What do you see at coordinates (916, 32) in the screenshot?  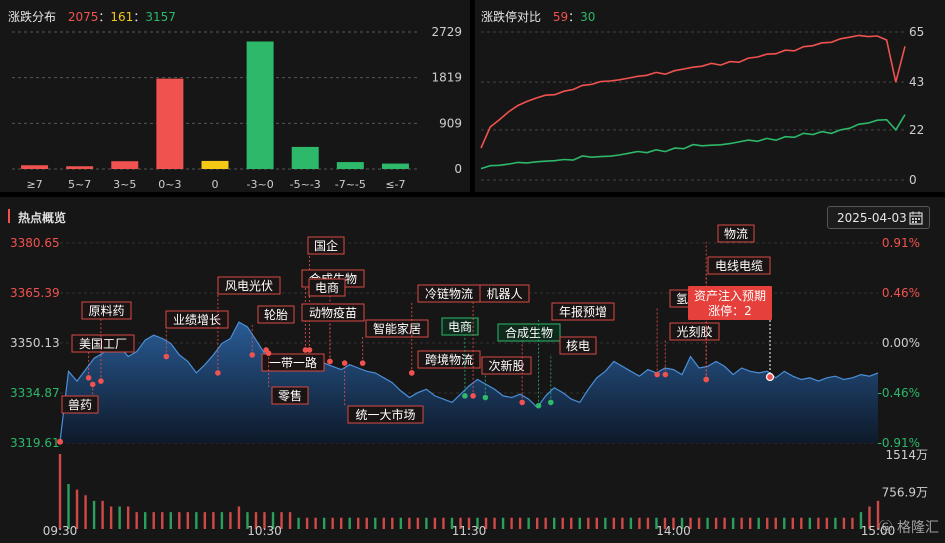 I see `ratio-y-tick: 65` at bounding box center [916, 32].